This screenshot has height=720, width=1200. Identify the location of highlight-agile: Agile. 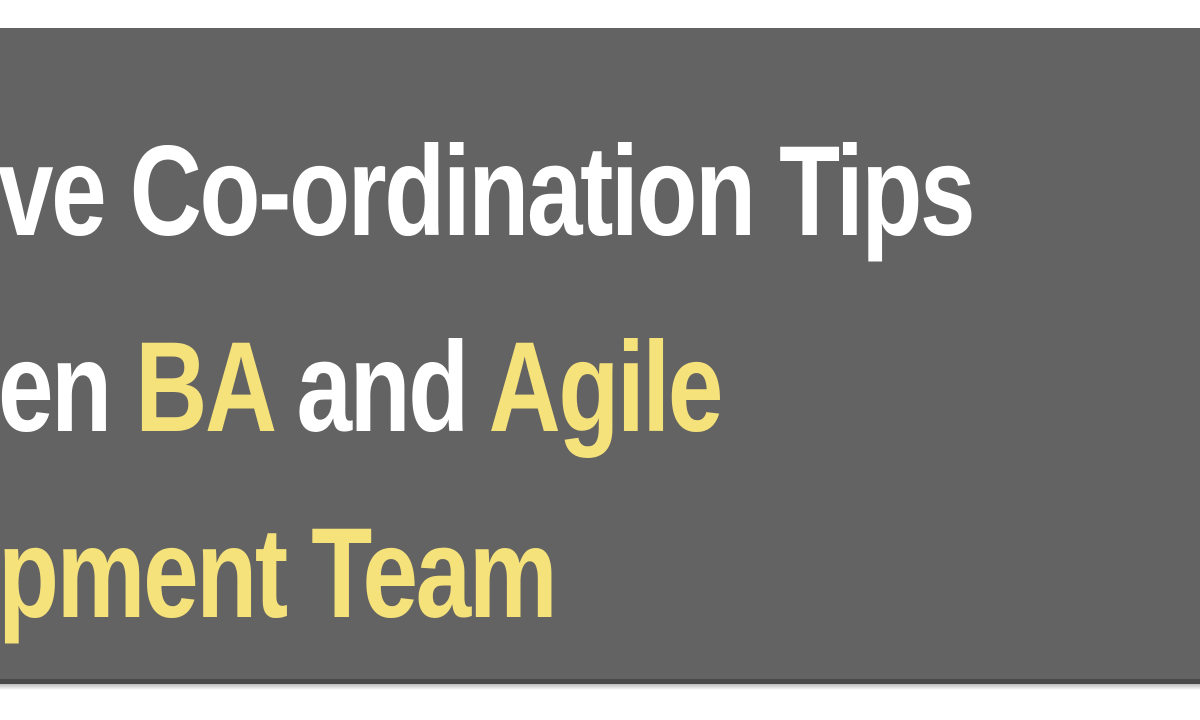
(606, 387).